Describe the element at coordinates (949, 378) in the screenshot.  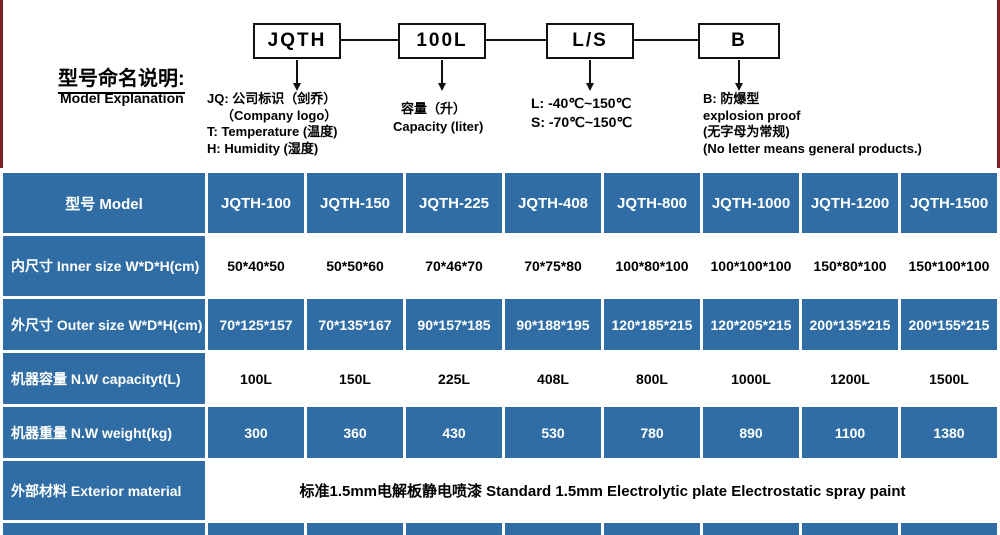
I see `spec-value-cell: 1500L` at that location.